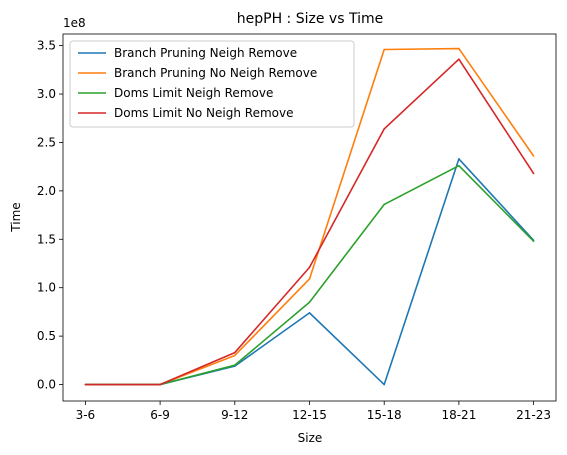 This screenshot has width=567, height=455. I want to click on chart-title: hepPH : Size vs Time, so click(310, 19).